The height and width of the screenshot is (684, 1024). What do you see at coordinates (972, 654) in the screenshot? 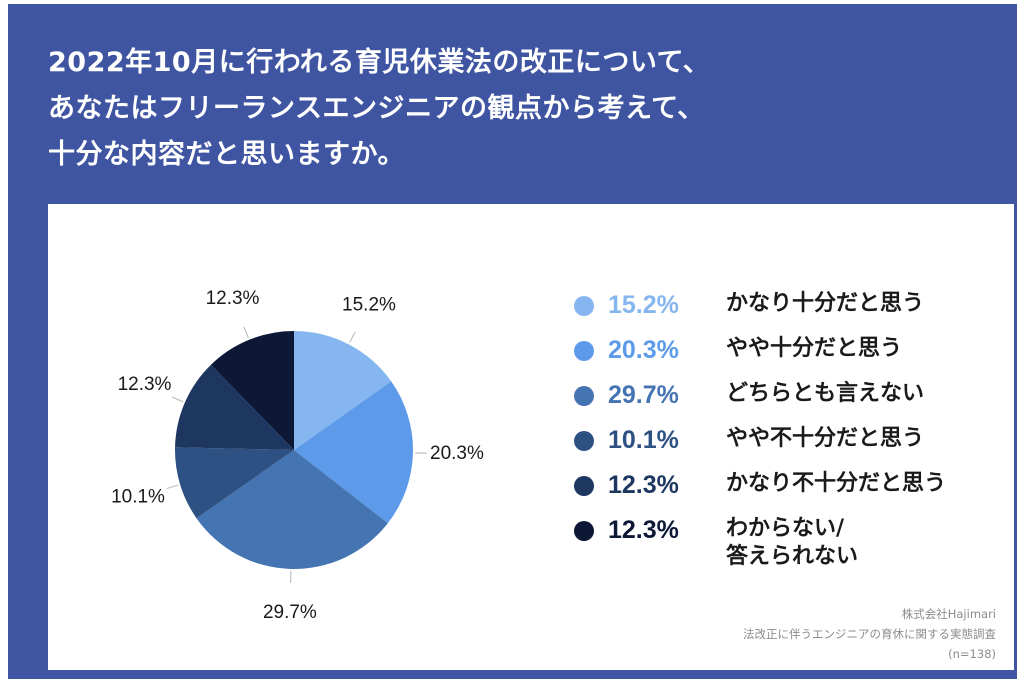
I see `source-sample: (n=138)` at bounding box center [972, 654].